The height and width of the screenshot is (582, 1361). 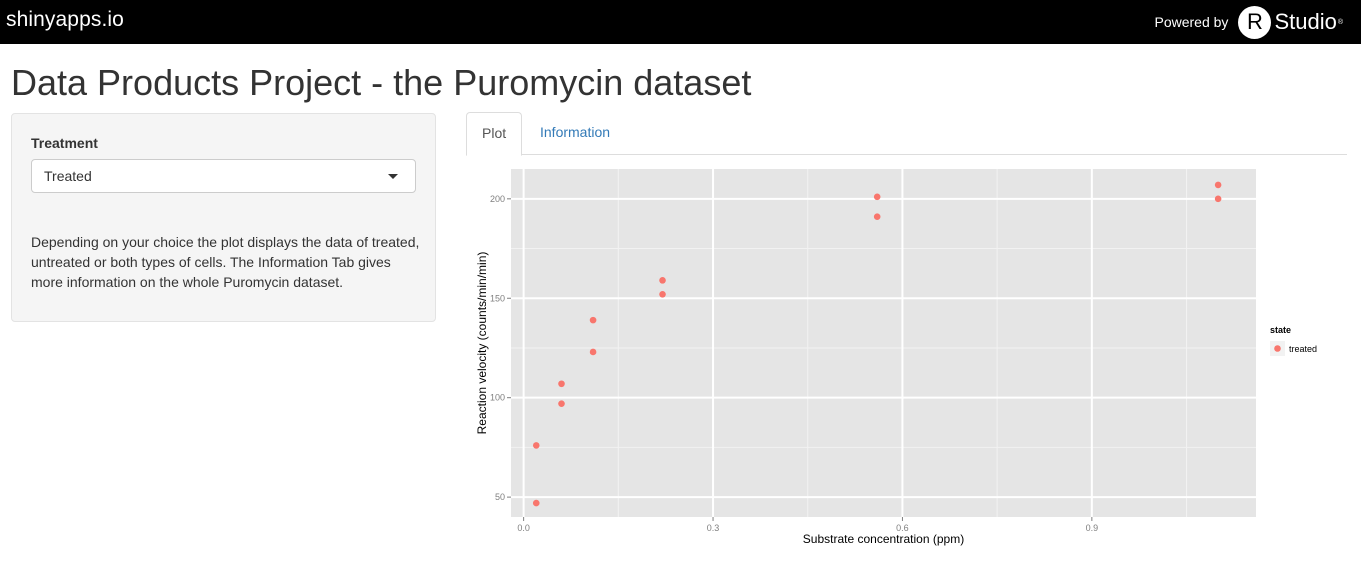 I want to click on legend-key-point, so click(x=1277, y=348).